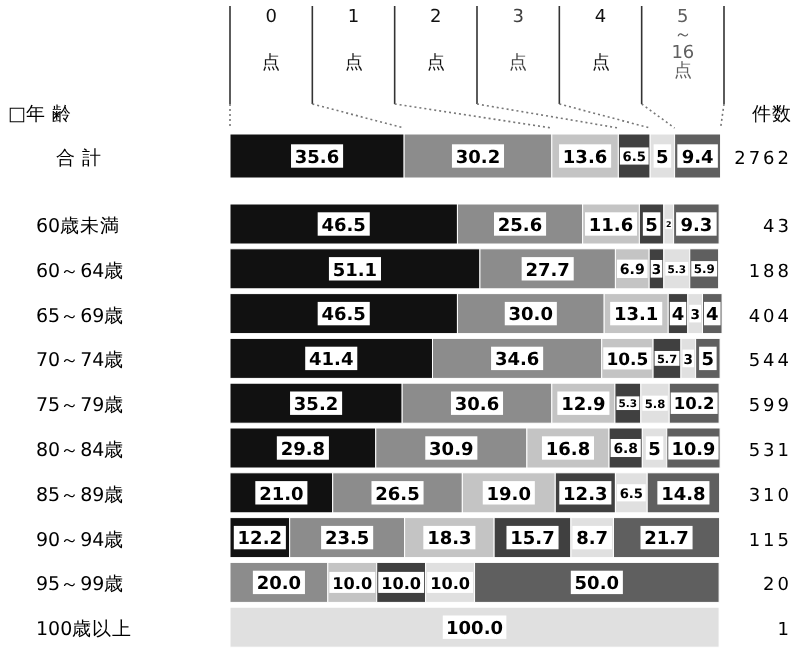 The height and width of the screenshot is (660, 800). I want to click on data-label: 20.0, so click(279, 585).